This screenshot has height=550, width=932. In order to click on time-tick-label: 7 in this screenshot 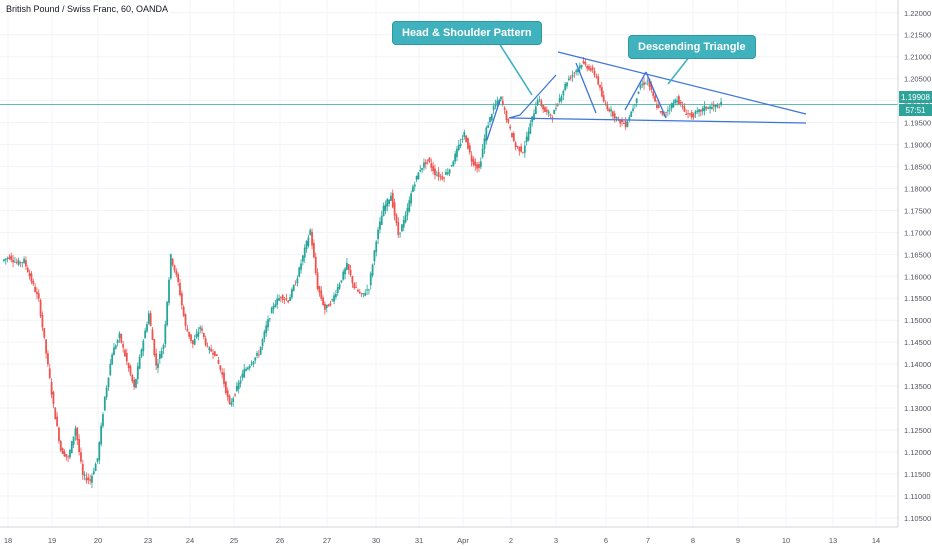, I will do `click(648, 540)`.